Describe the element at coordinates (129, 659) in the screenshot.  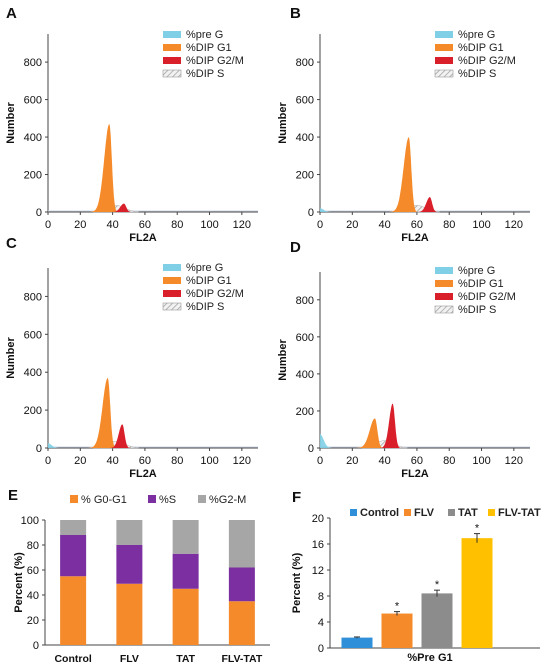
I see `x-tick-label: FLV` at that location.